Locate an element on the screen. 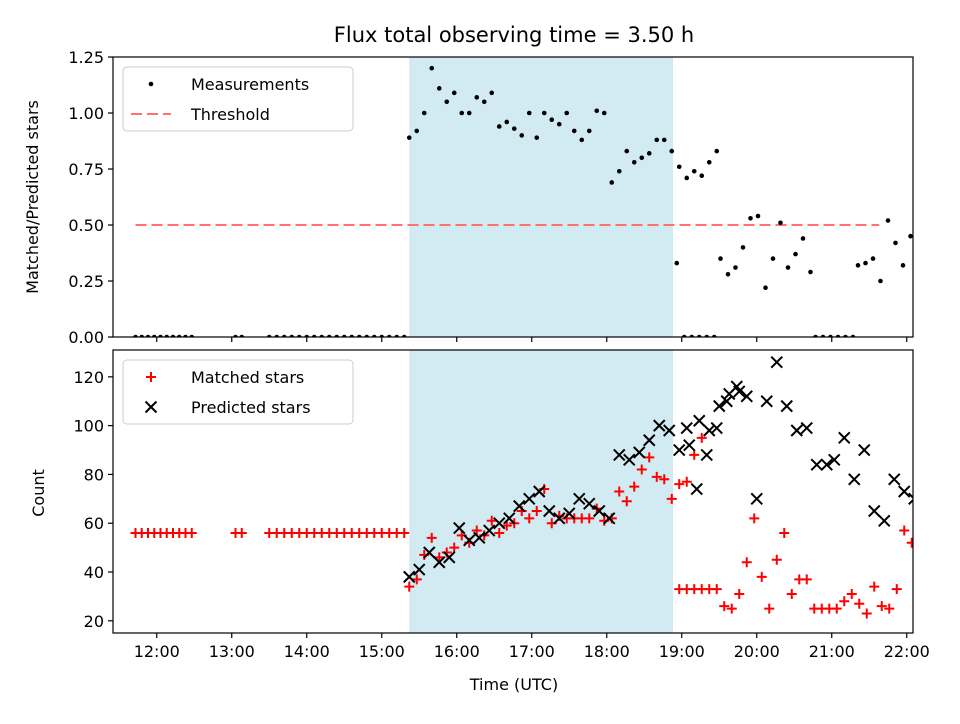 The image size is (960, 724). y-tick-label: 40 is located at coordinates (94, 572).